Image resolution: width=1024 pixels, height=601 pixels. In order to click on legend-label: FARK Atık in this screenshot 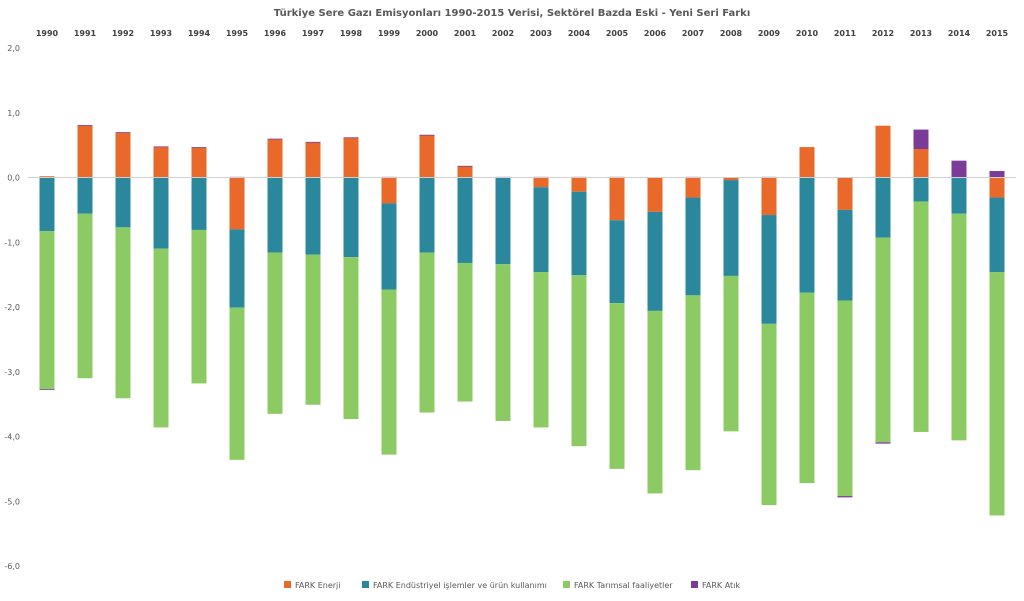, I will do `click(721, 585)`.